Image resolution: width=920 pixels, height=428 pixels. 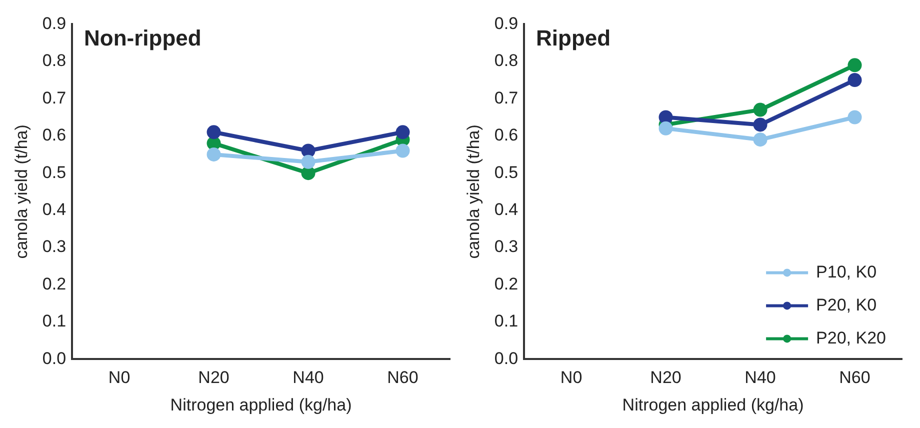 What do you see at coordinates (851, 338) in the screenshot?
I see `legend-label: P20, K20` at bounding box center [851, 338].